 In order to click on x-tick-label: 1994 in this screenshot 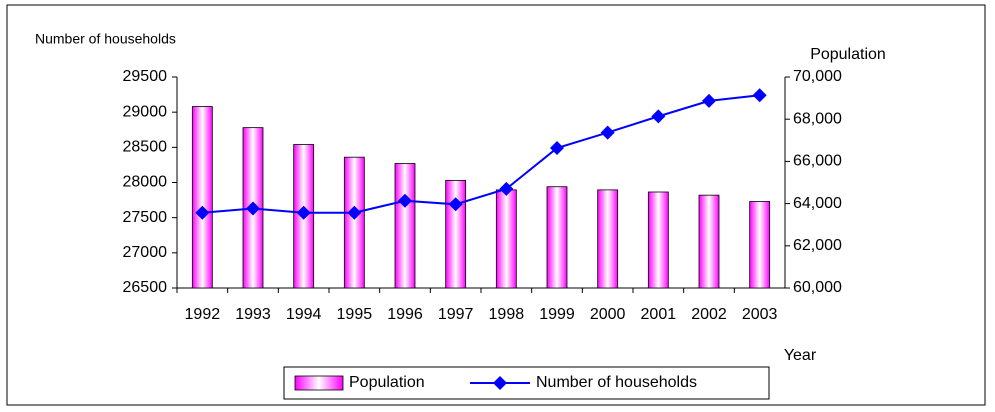, I will do `click(304, 314)`.